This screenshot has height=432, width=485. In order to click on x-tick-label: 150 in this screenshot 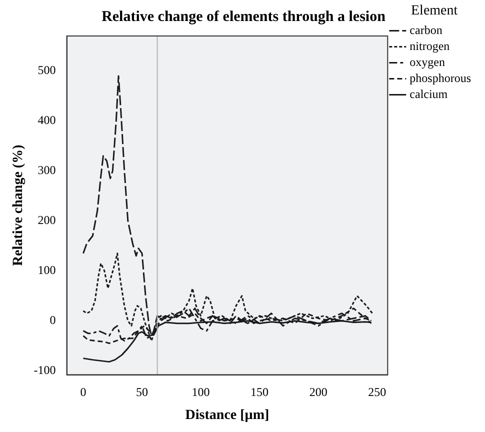, I will do `click(259, 392)`.